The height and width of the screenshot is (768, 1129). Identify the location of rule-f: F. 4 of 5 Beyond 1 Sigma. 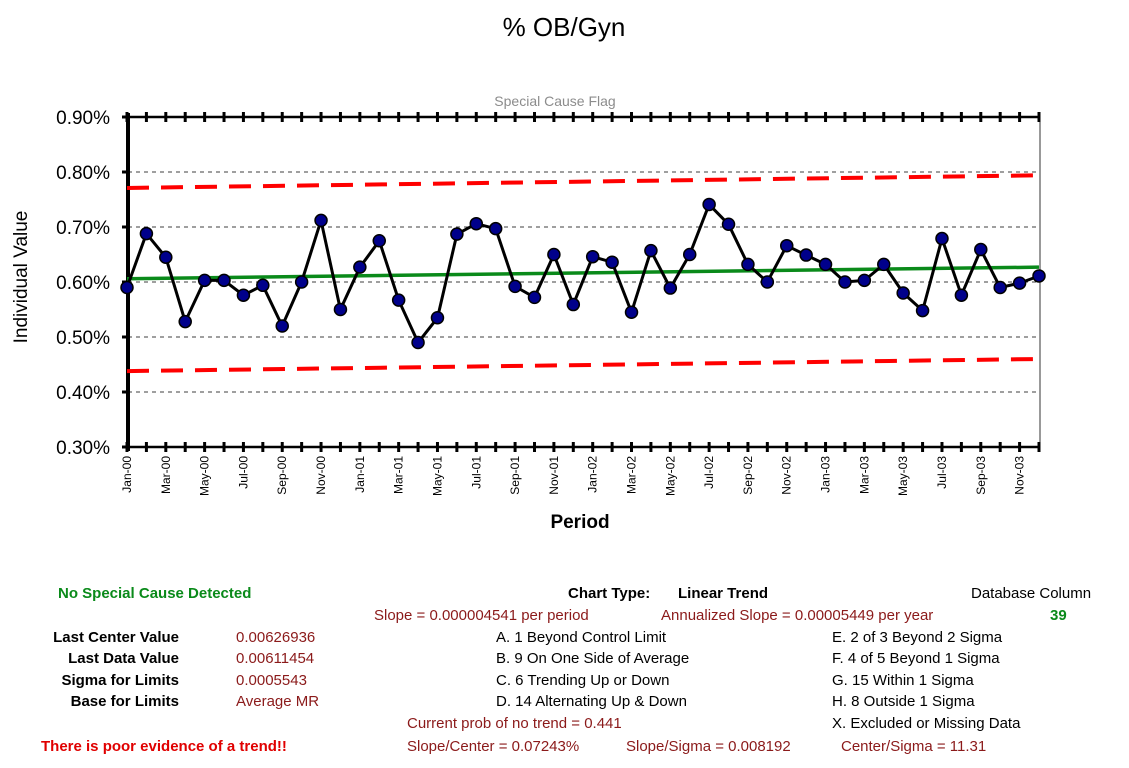
(916, 658).